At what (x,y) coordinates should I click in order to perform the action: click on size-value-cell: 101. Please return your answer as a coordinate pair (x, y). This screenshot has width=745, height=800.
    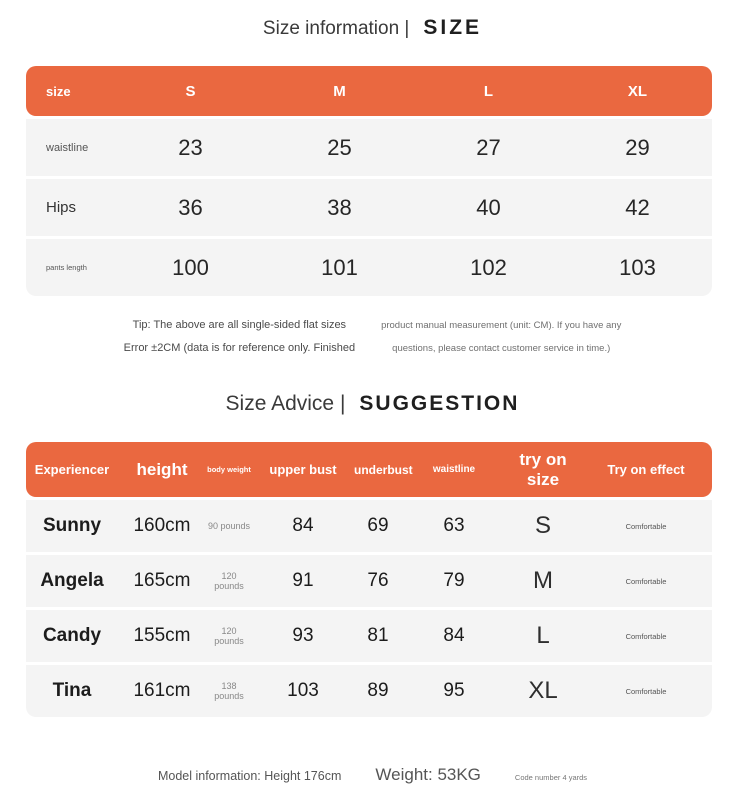
    Looking at the image, I should click on (339, 267).